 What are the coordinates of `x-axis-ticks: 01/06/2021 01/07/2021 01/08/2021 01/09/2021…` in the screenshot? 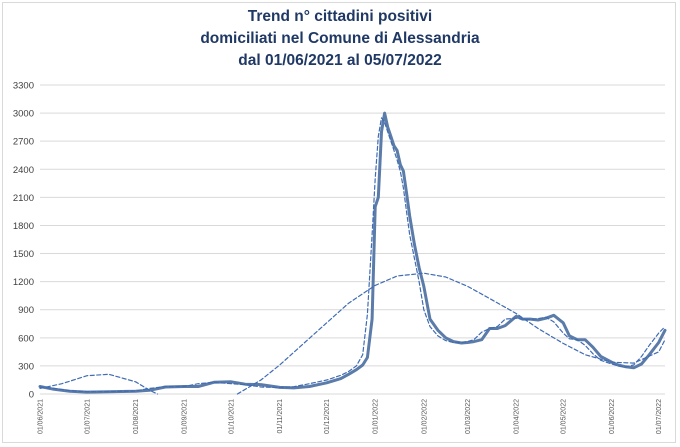 It's located at (351, 416).